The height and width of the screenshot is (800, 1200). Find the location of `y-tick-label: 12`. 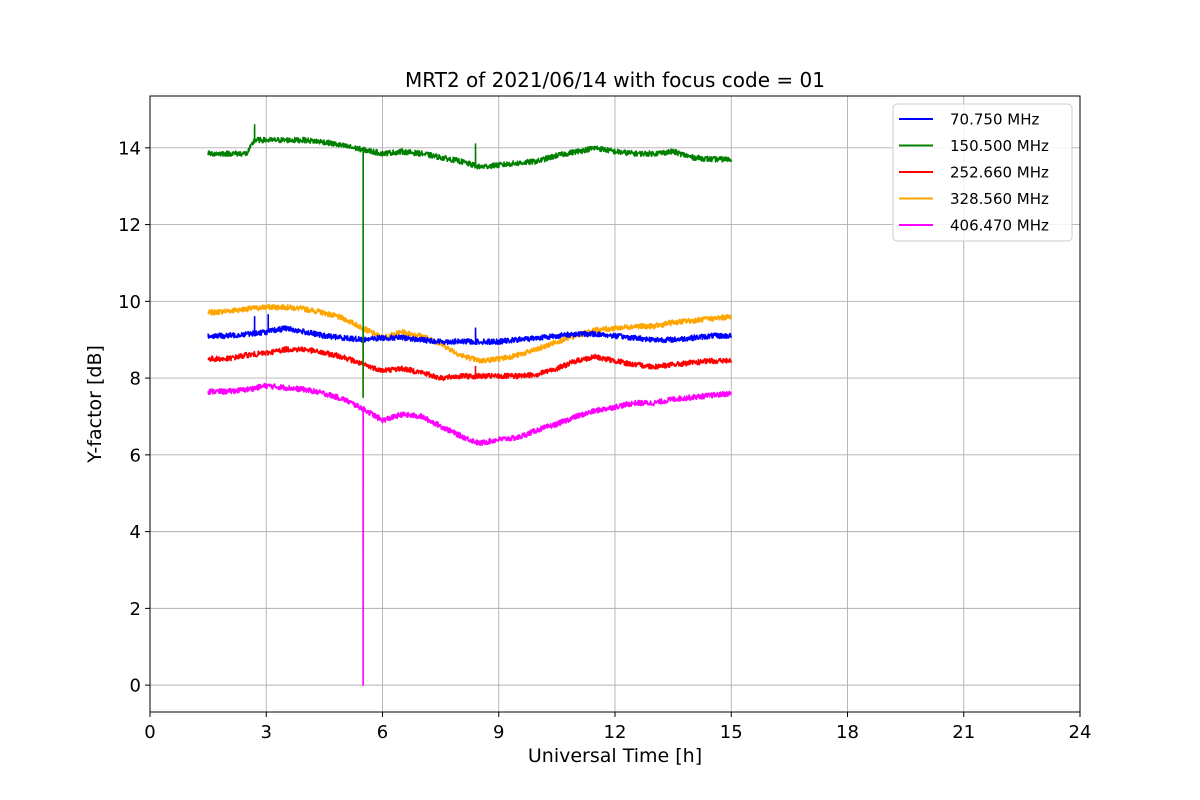

y-tick-label: 12 is located at coordinates (129, 225).